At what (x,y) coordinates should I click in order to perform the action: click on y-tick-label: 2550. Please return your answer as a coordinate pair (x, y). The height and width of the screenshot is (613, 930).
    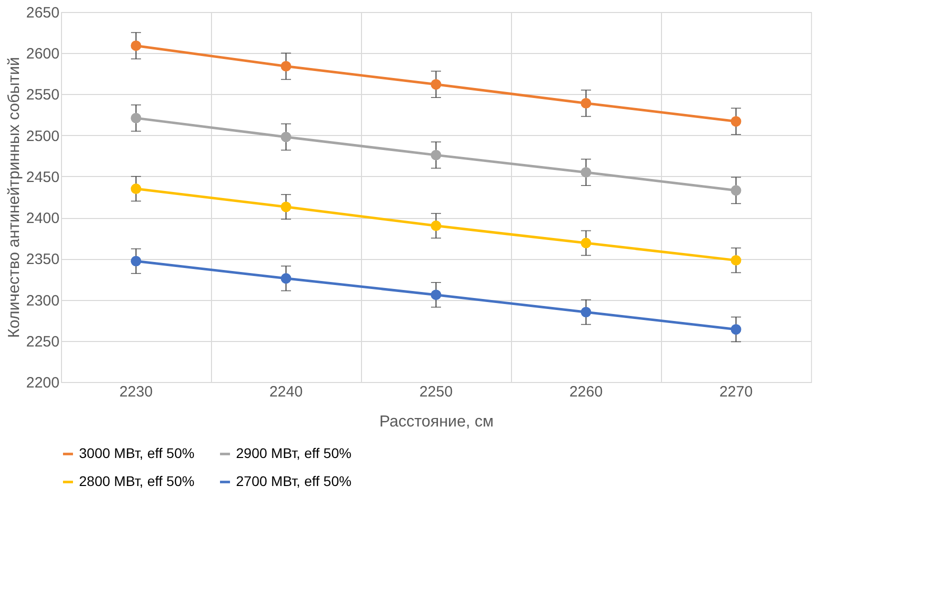
    Looking at the image, I should click on (43, 95).